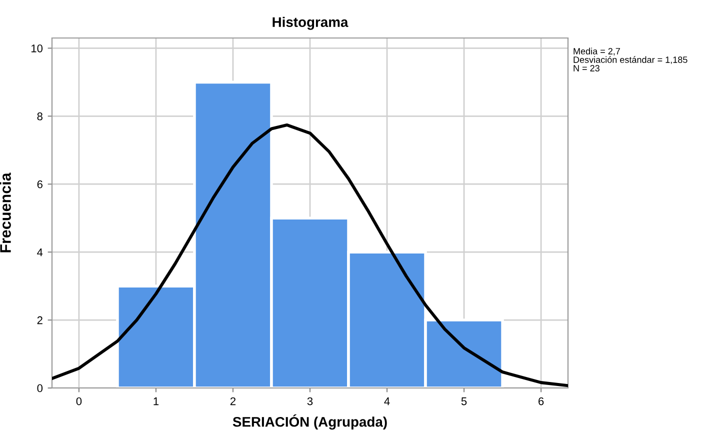 This screenshot has height=438, width=702. Describe the element at coordinates (40, 252) in the screenshot. I see `y-tick-label: 4` at that location.